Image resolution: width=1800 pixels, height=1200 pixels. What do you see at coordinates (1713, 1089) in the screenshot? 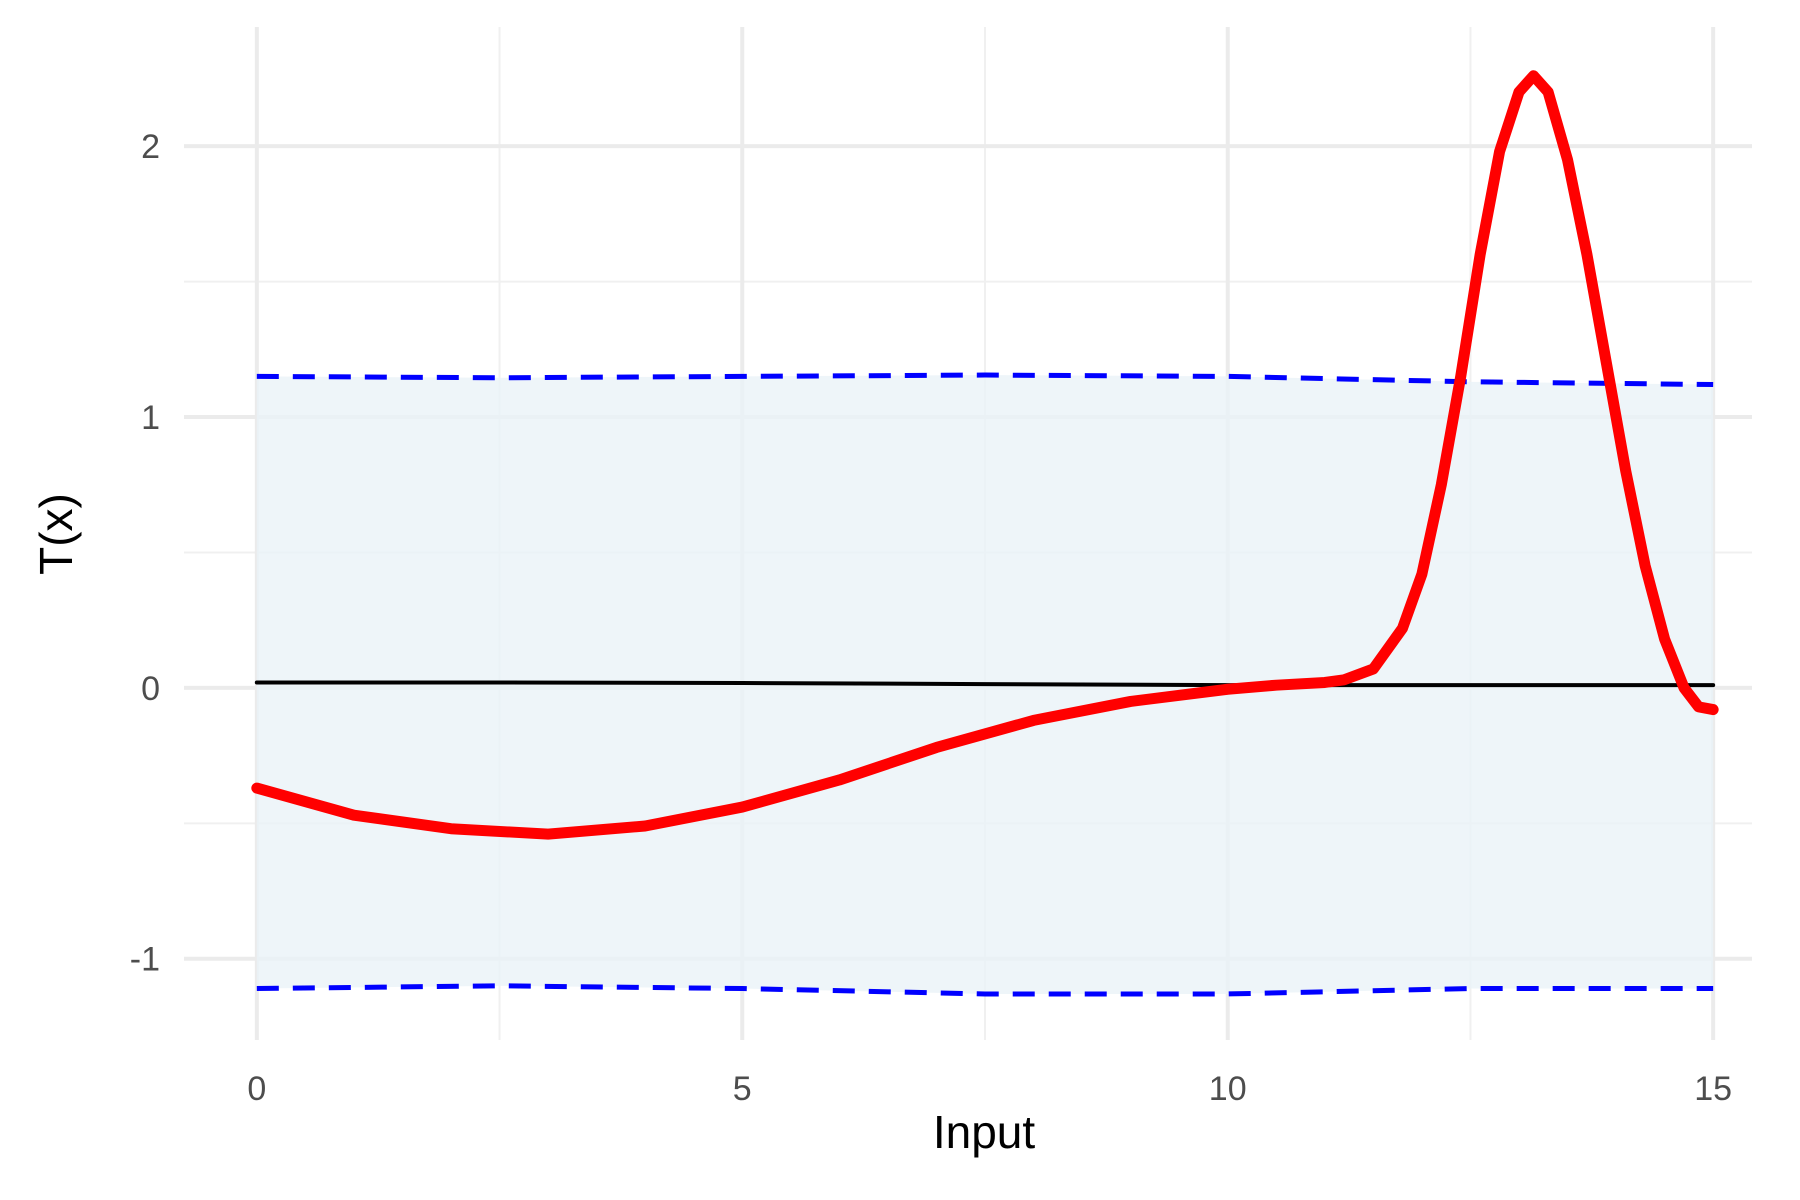
I see `x-tick-label: 15` at bounding box center [1713, 1089].